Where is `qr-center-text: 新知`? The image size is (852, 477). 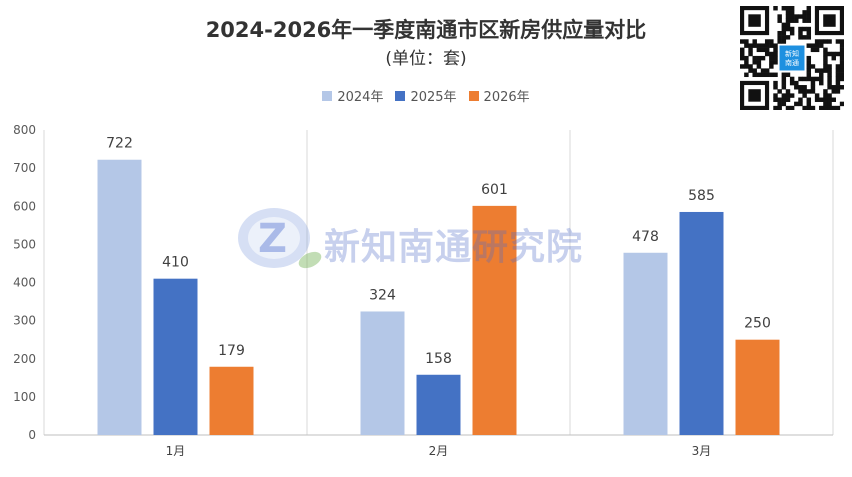 qr-center-text: 新知 is located at coordinates (792, 53).